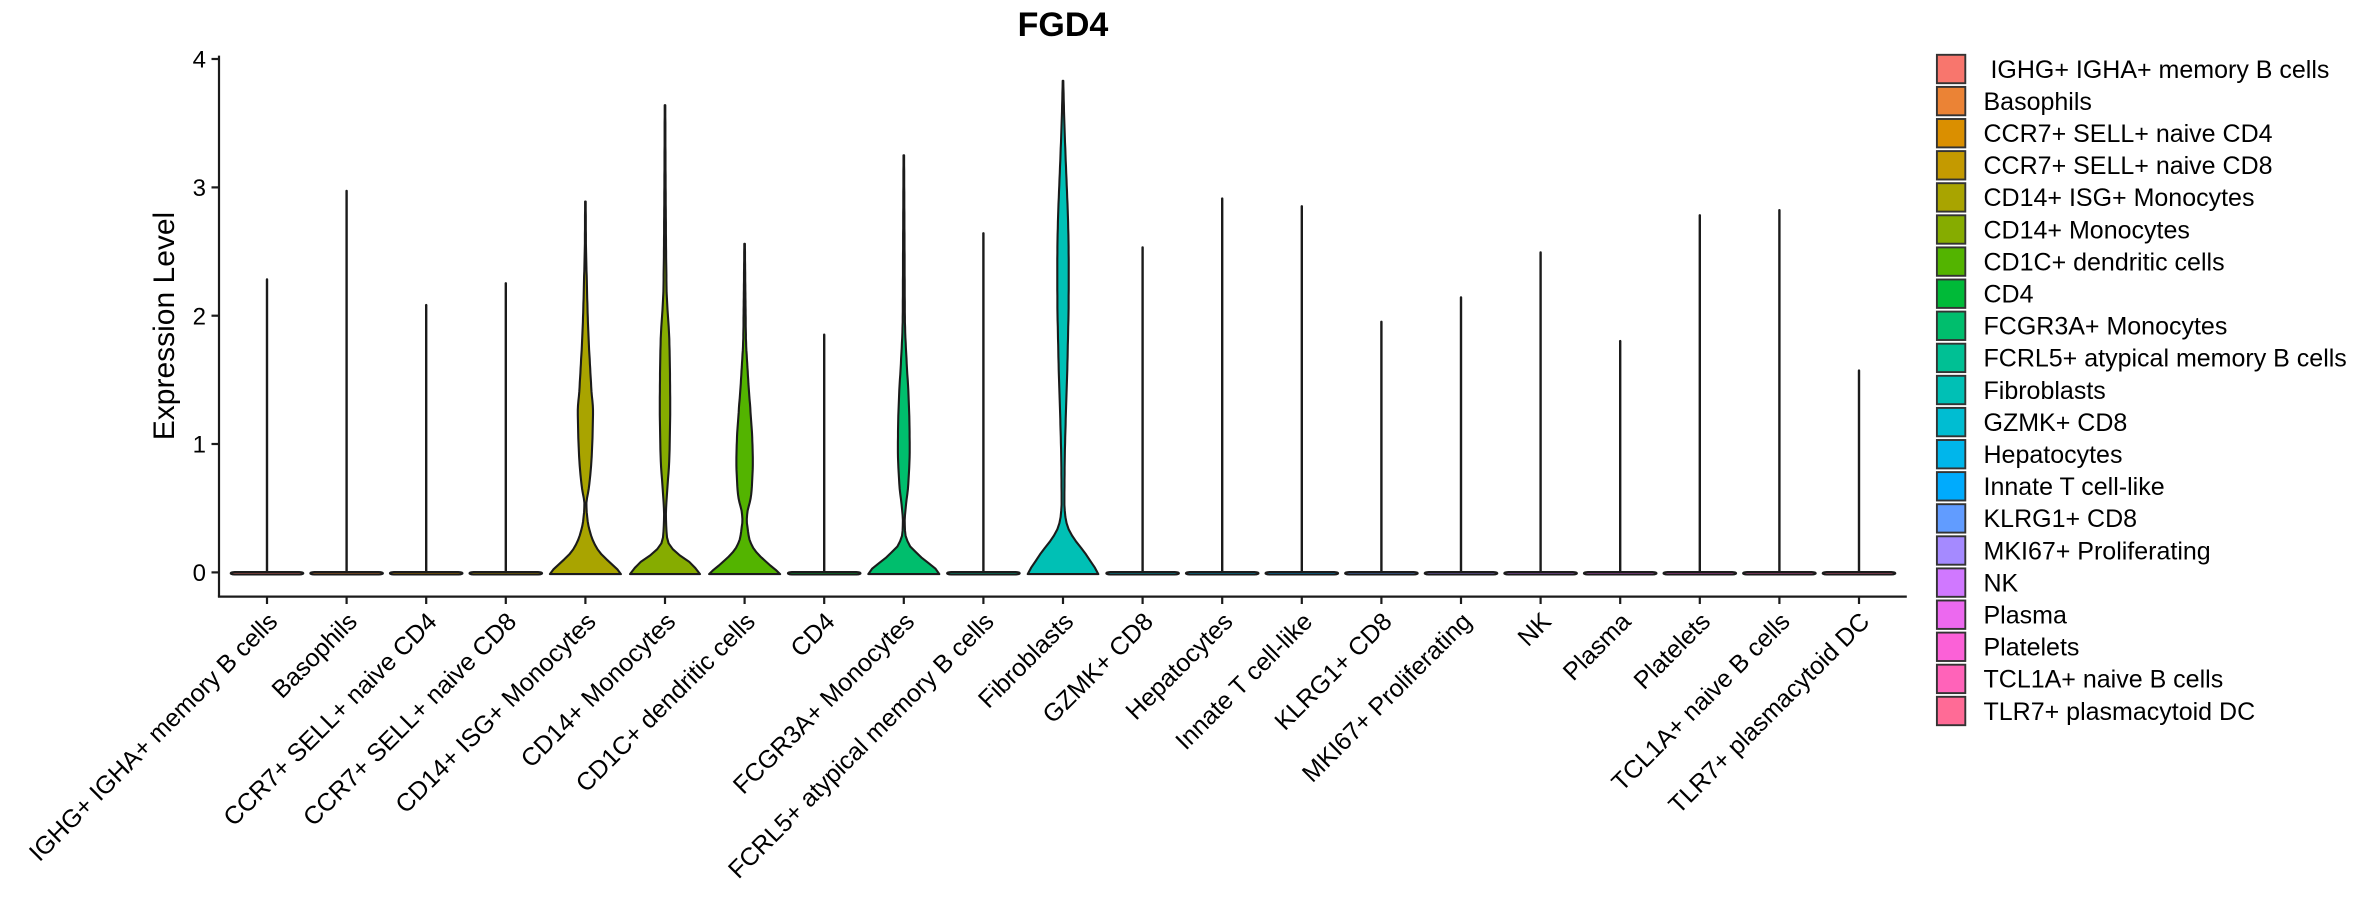 This screenshot has height=905, width=2362. I want to click on svg-text: CD1C+ dendritic cells, so click(2104, 262).